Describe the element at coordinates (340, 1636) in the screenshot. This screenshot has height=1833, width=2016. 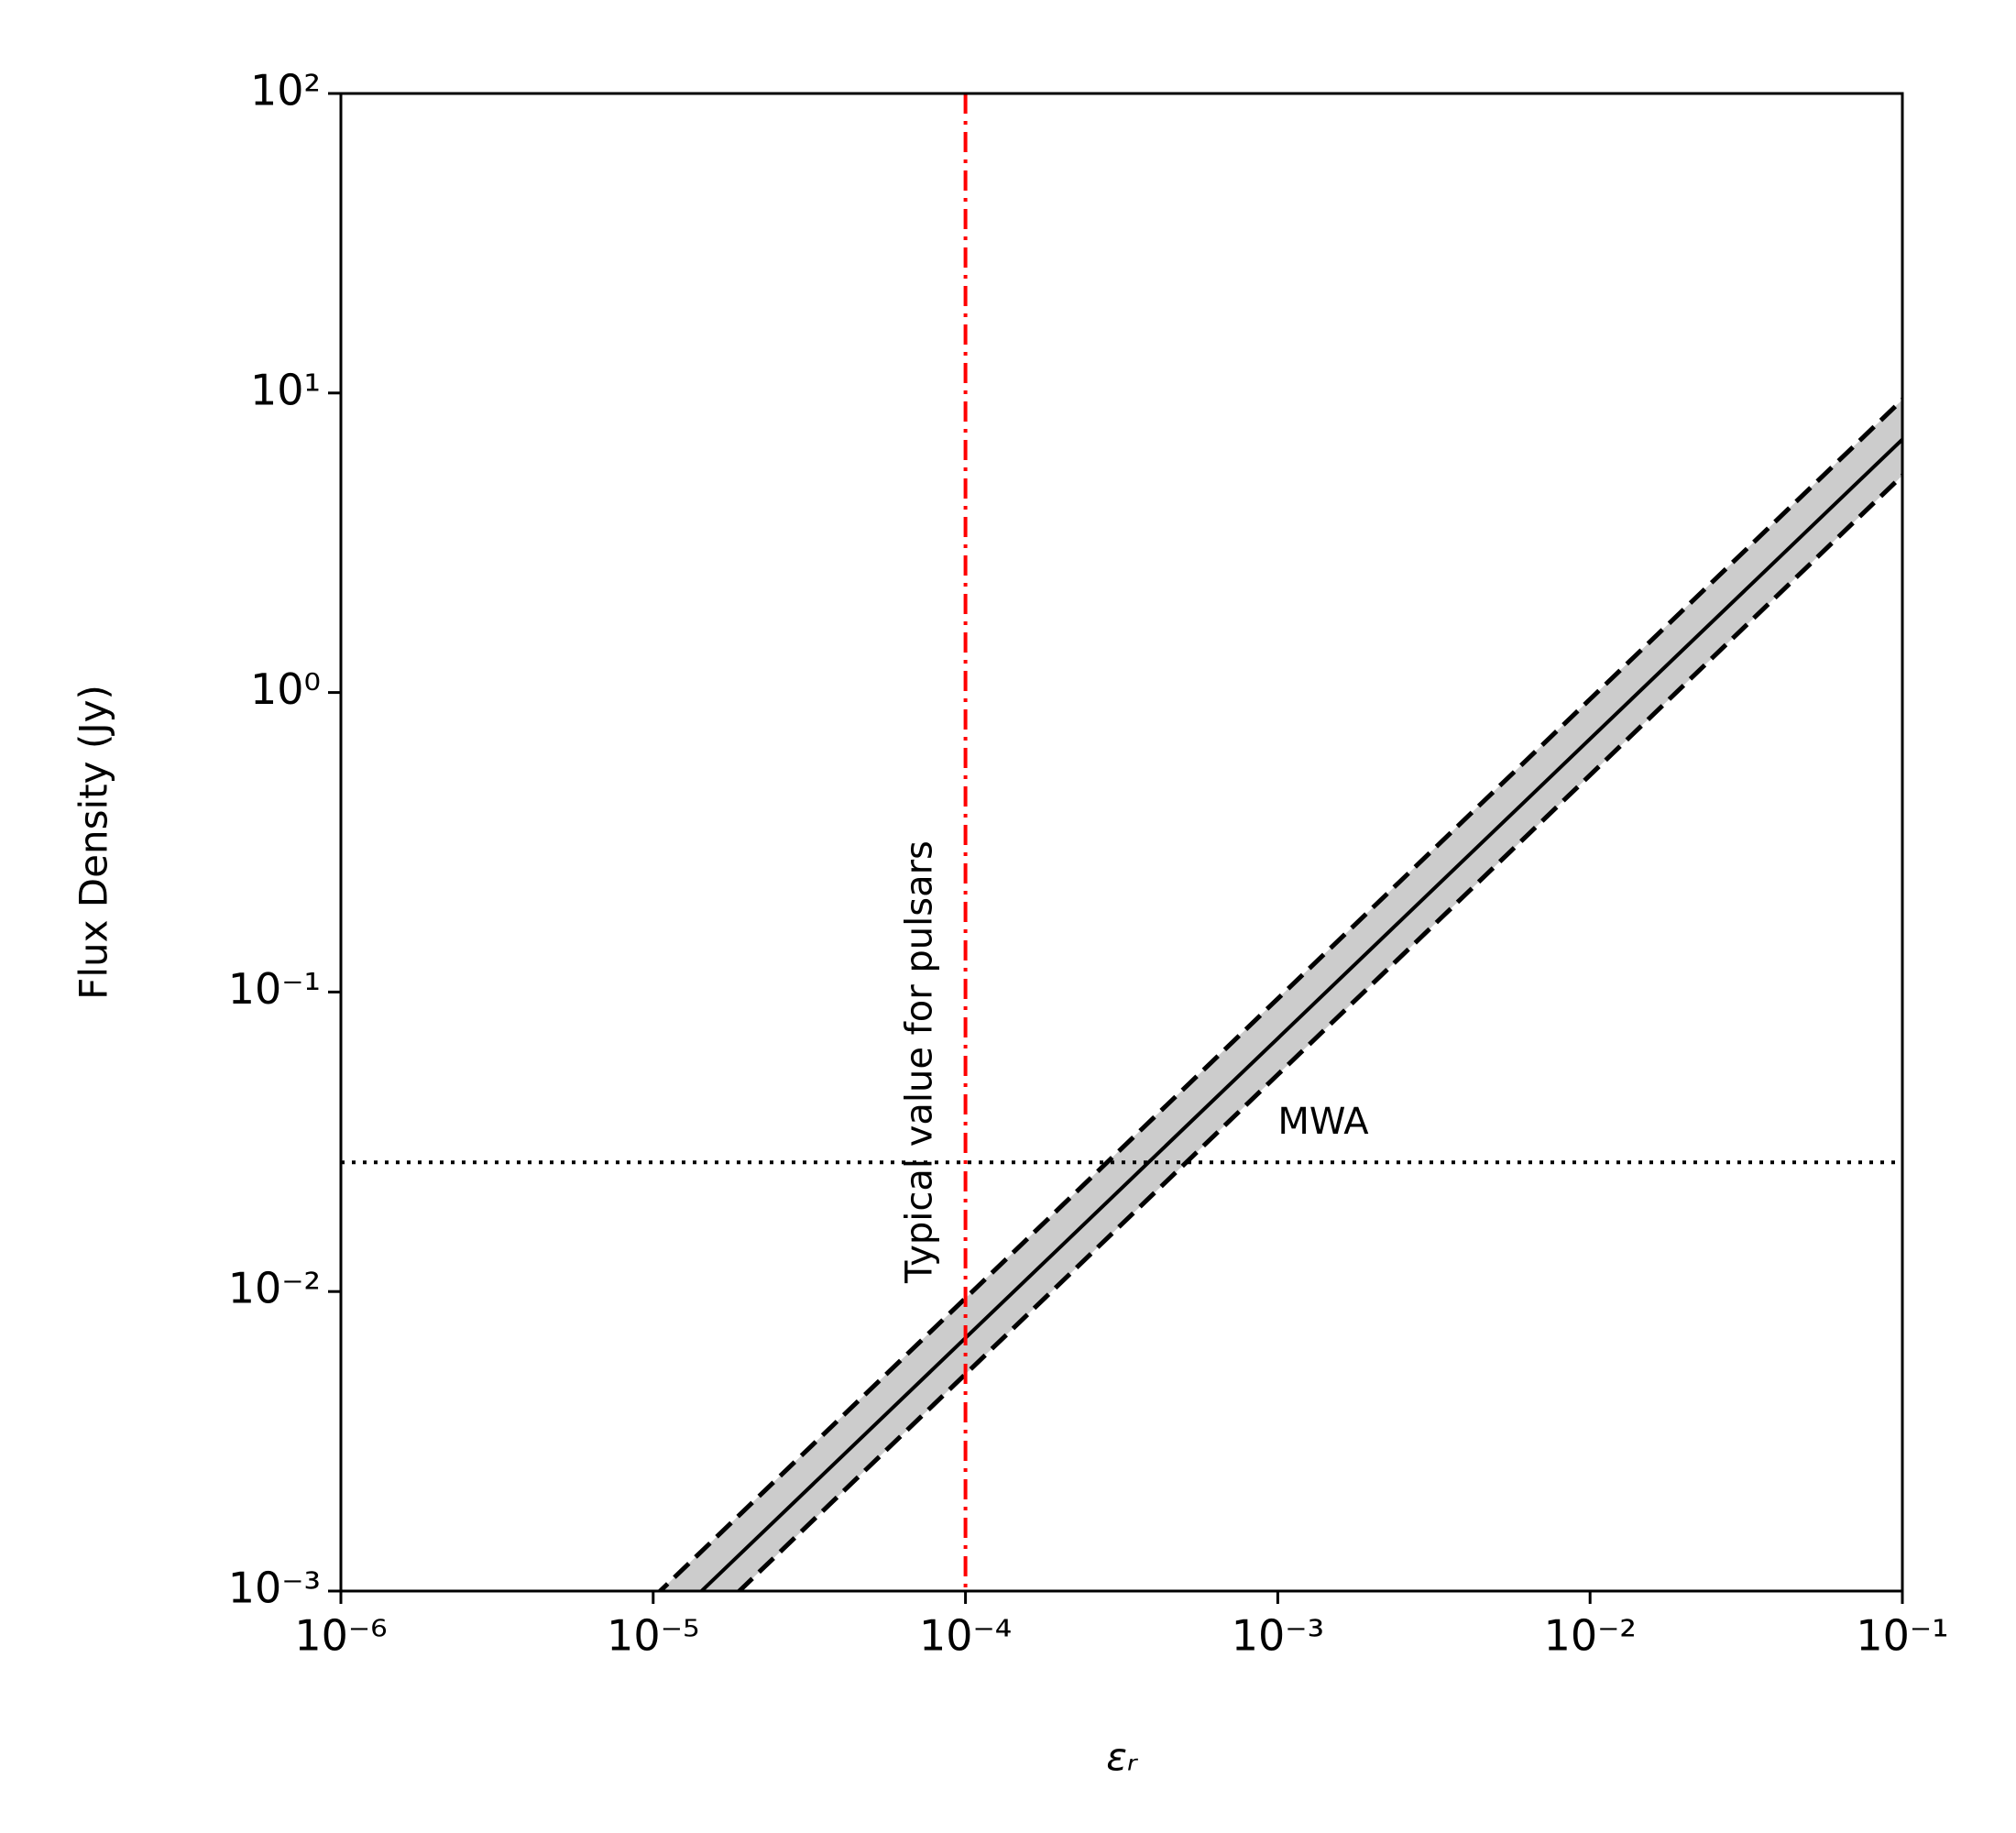
I see `x-tick-label: 10⁻⁶` at that location.